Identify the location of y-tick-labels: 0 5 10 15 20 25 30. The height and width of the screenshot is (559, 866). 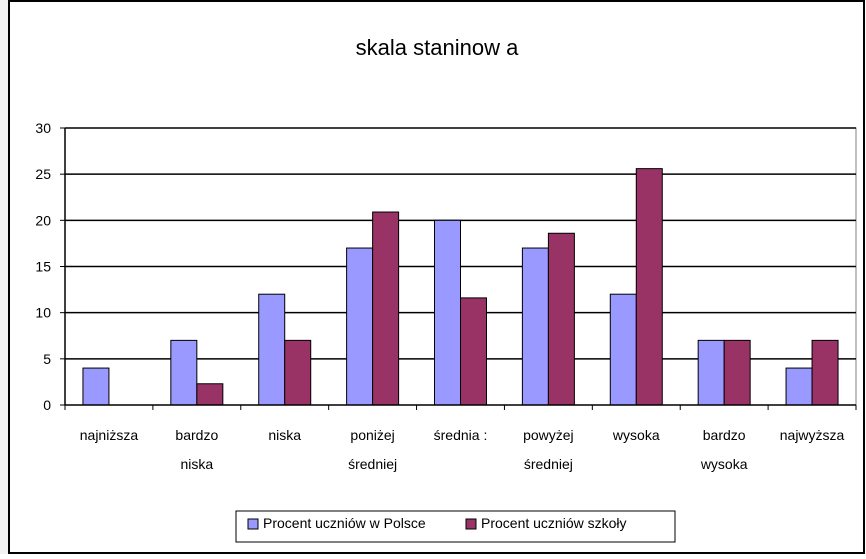
(43, 266).